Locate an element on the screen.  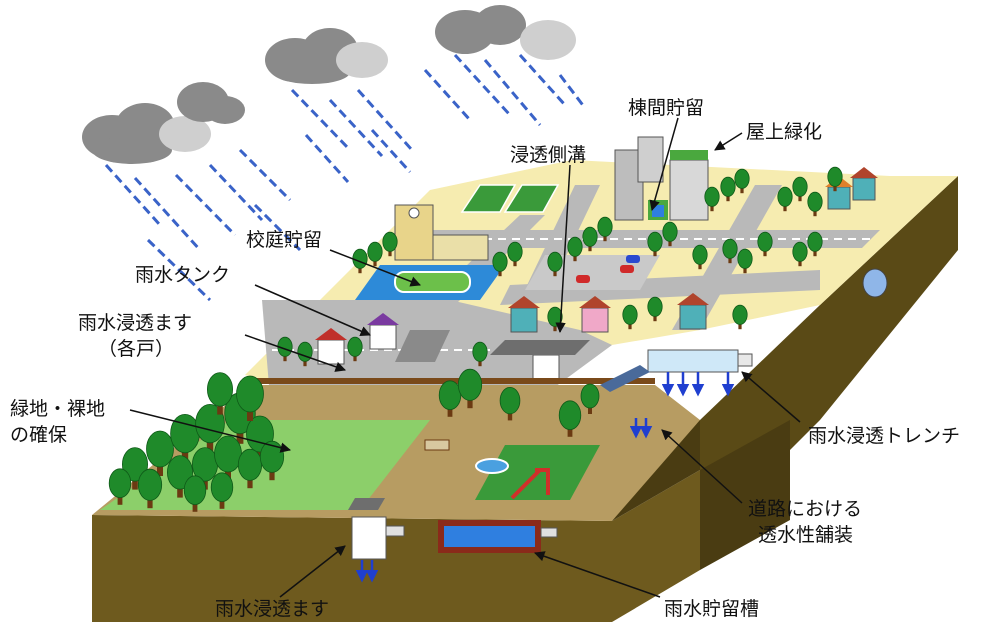
leader-trench is located at coordinates (771, 397).